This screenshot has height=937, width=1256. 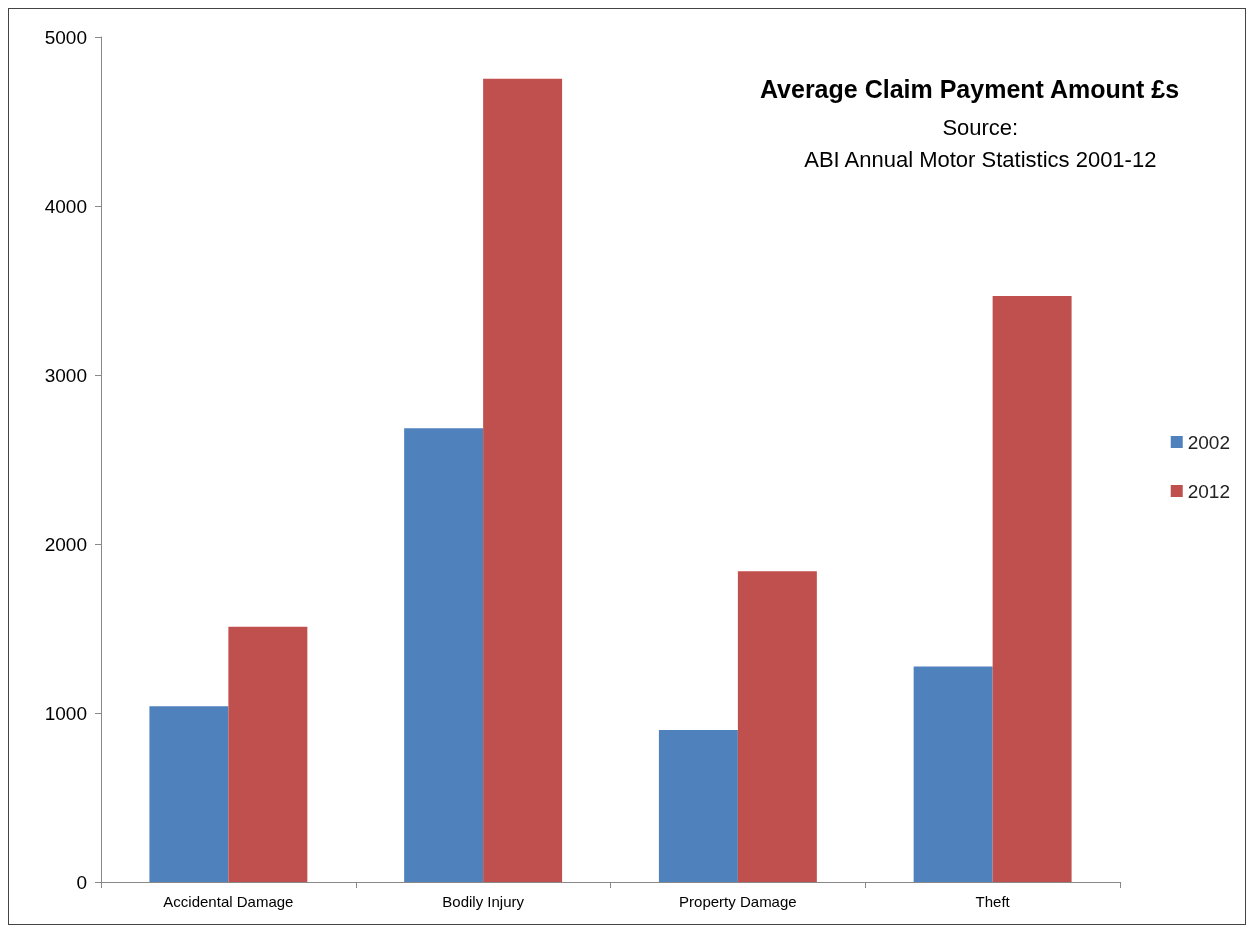 I want to click on y-tick-label: 3000, so click(x=65, y=375).